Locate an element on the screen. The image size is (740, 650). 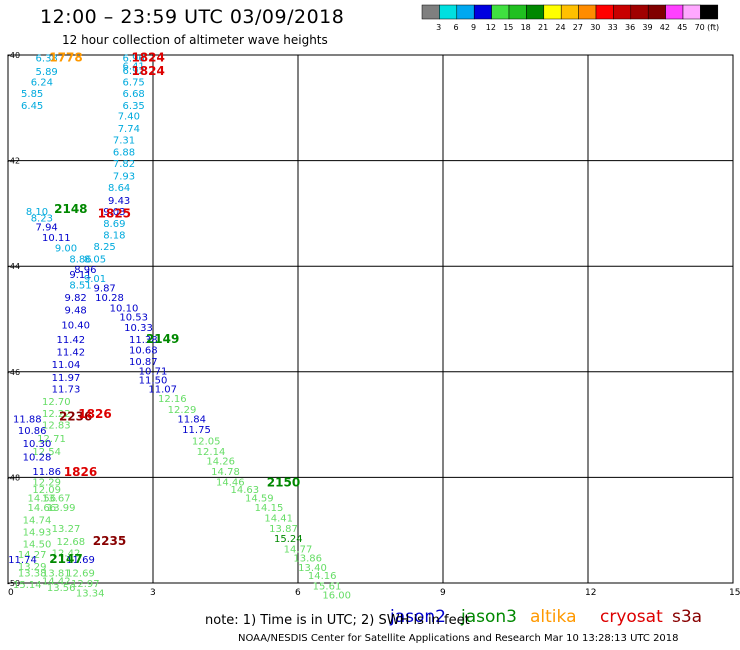
colorbar-label: 27 is located at coordinates (578, 27).